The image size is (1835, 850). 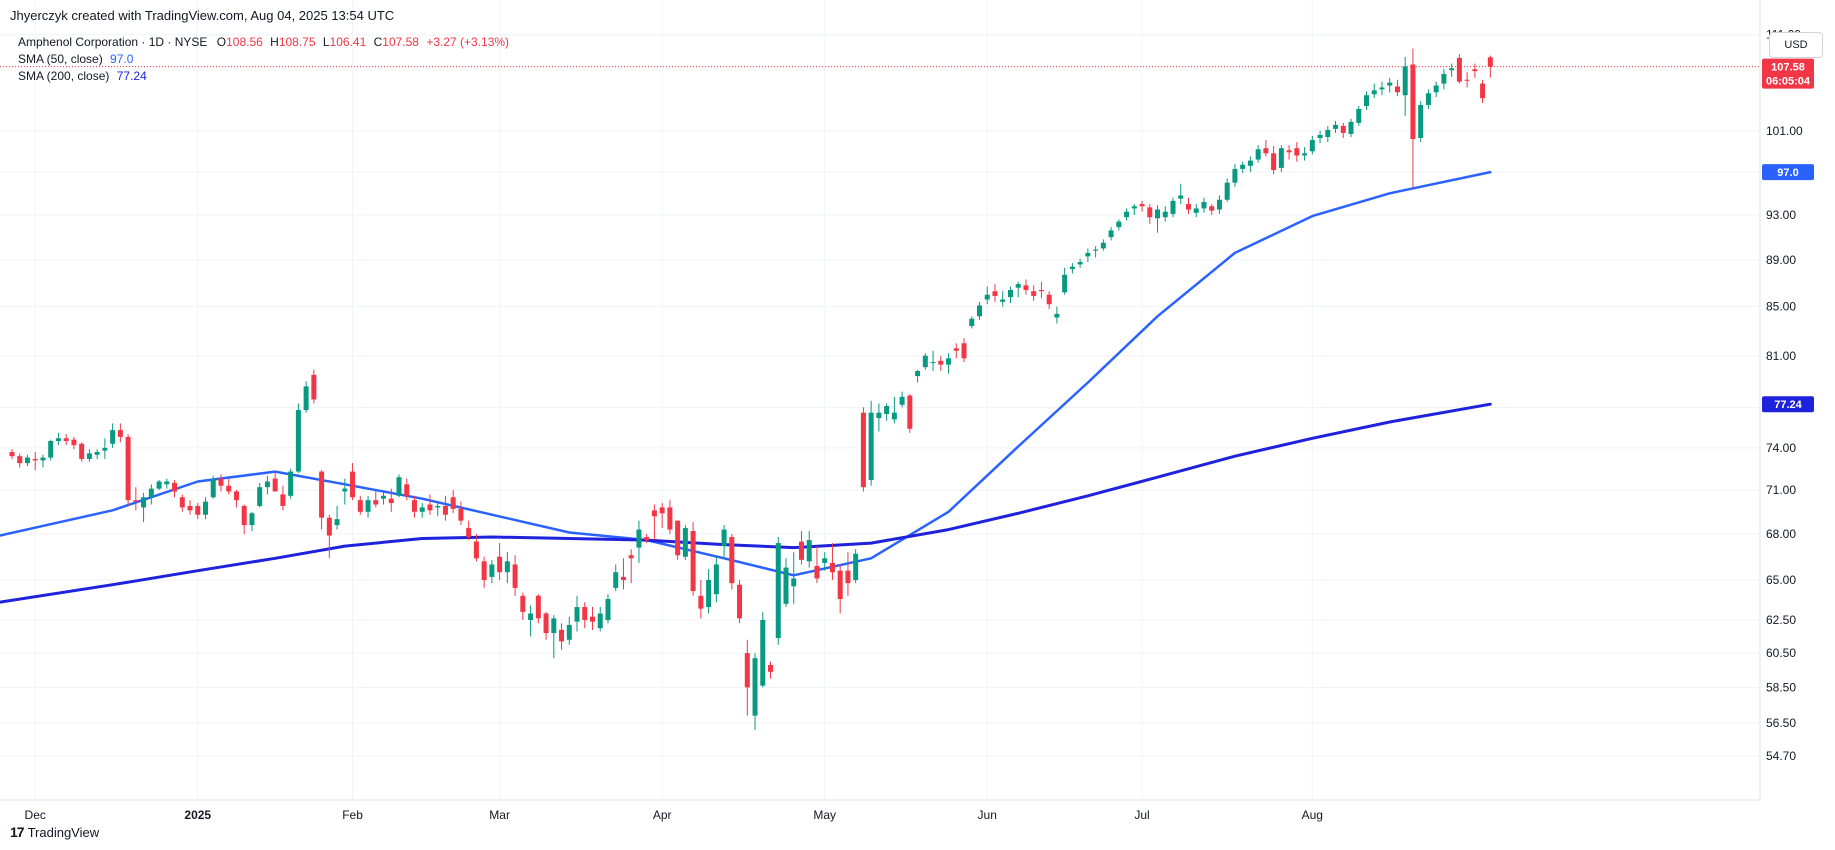 What do you see at coordinates (54, 832) in the screenshot?
I see `tradingview-logo: 17 TradingView` at bounding box center [54, 832].